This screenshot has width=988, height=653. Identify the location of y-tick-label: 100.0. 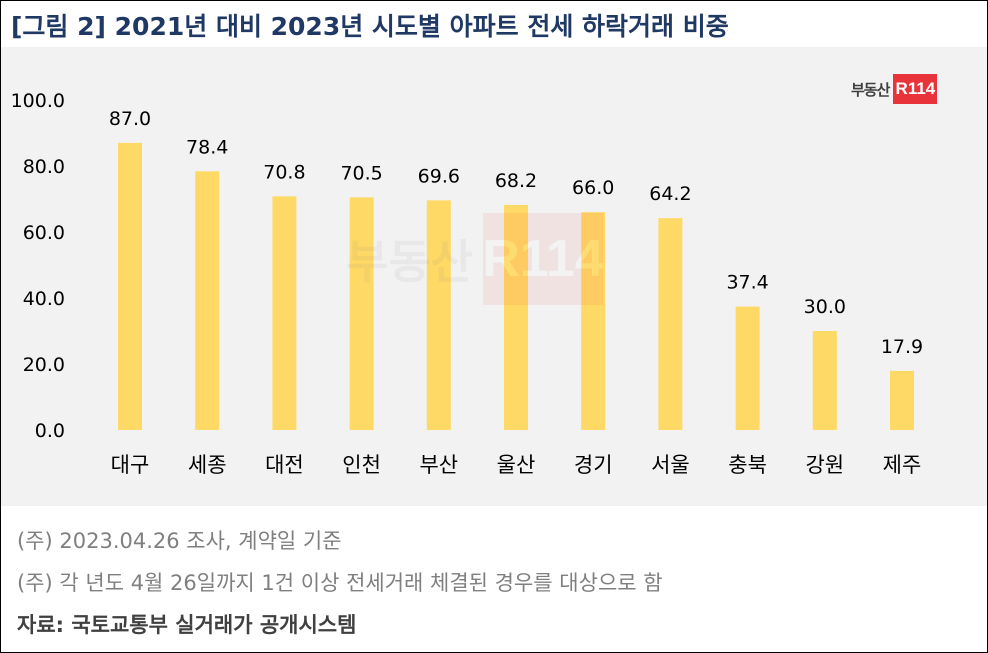
(38, 101).